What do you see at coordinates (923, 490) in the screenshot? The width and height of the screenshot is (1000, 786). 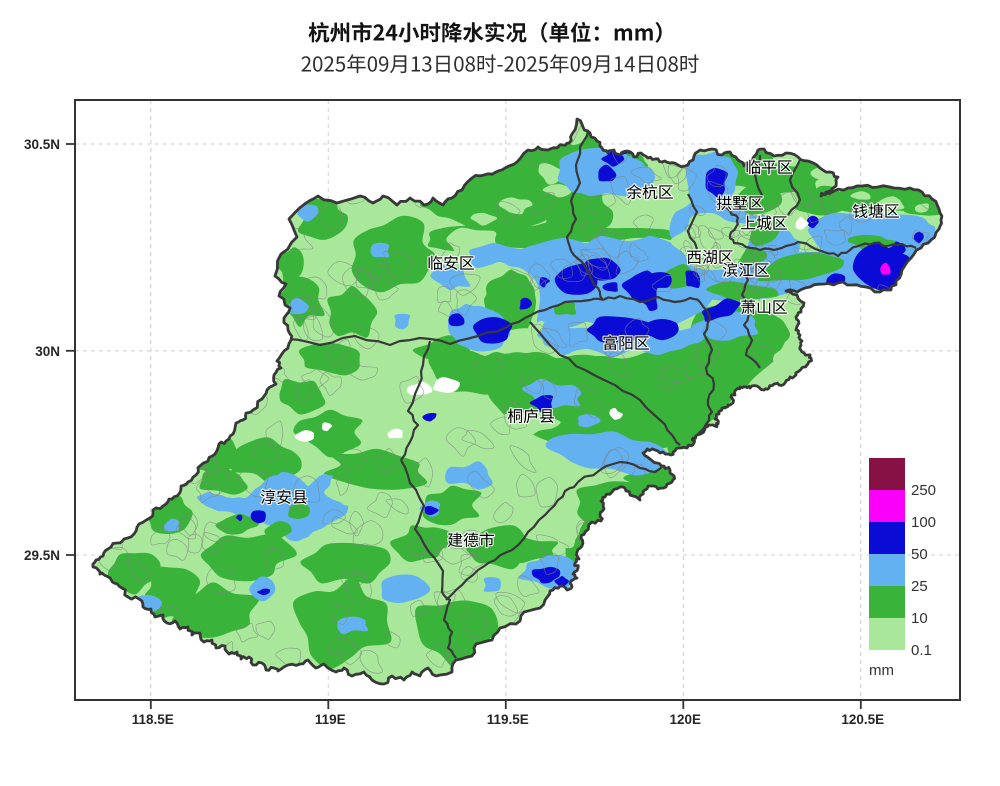 I see `svg-text: 250` at bounding box center [923, 490].